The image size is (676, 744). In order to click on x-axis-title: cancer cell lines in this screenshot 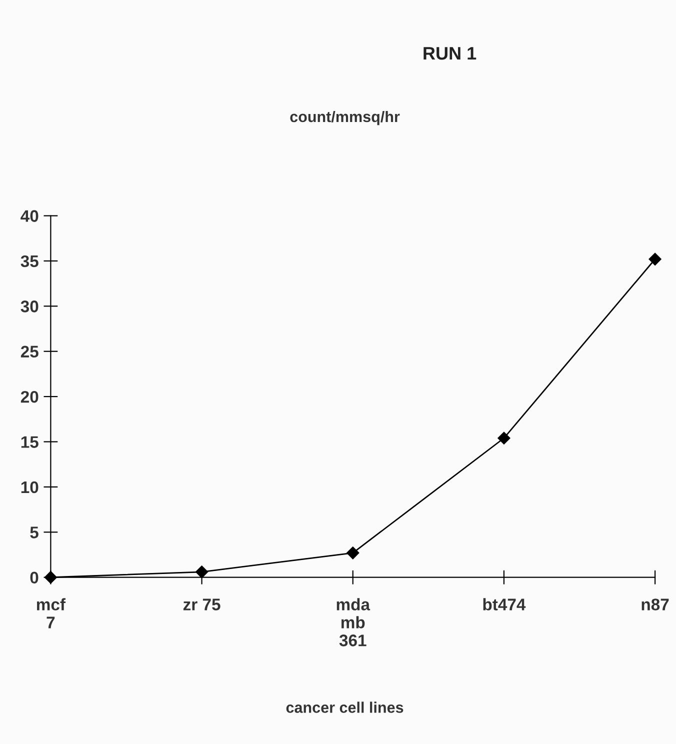, I will do `click(345, 707)`.